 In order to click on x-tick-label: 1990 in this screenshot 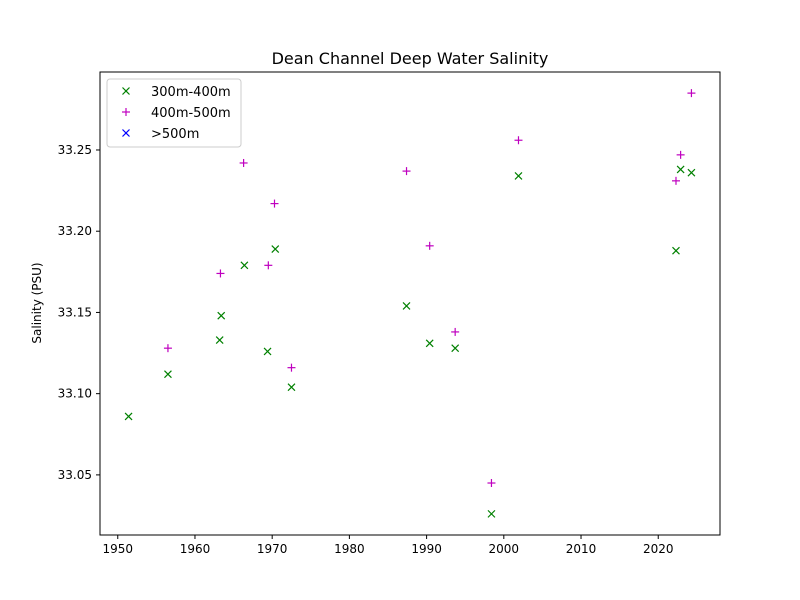, I will do `click(426, 549)`.